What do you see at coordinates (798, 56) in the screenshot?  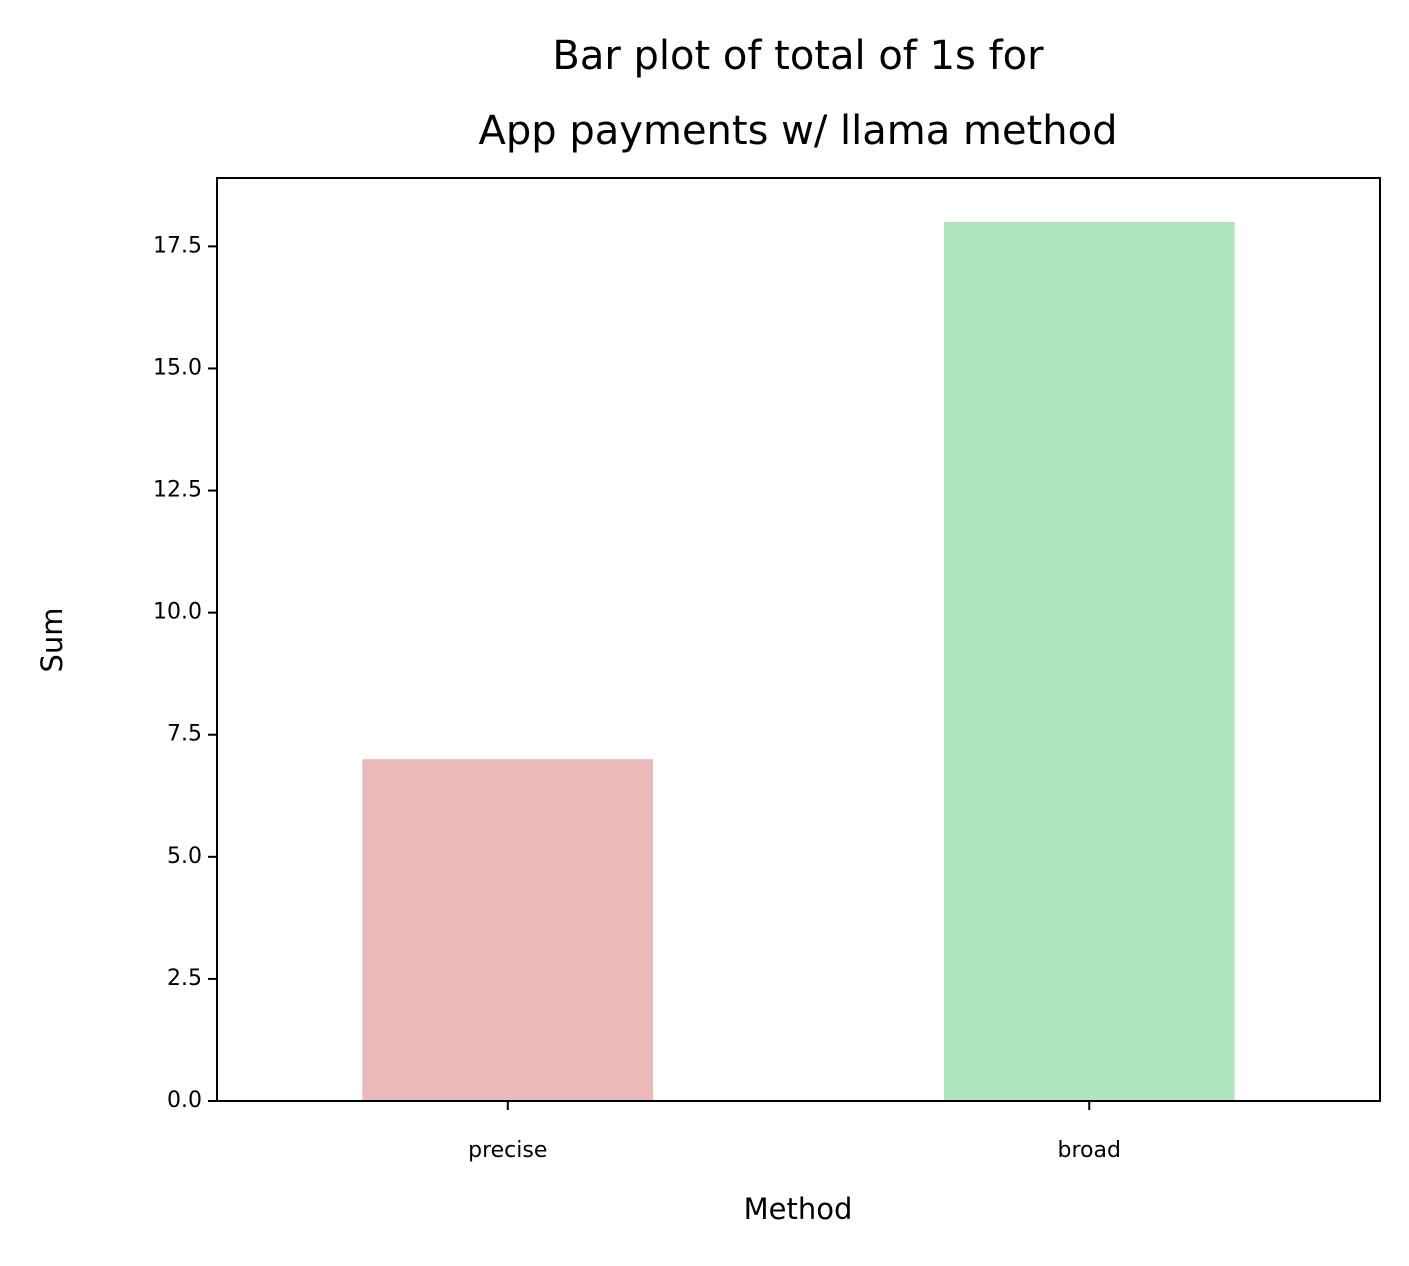 I see `chart-title: Bar plot of total of 1s for` at bounding box center [798, 56].